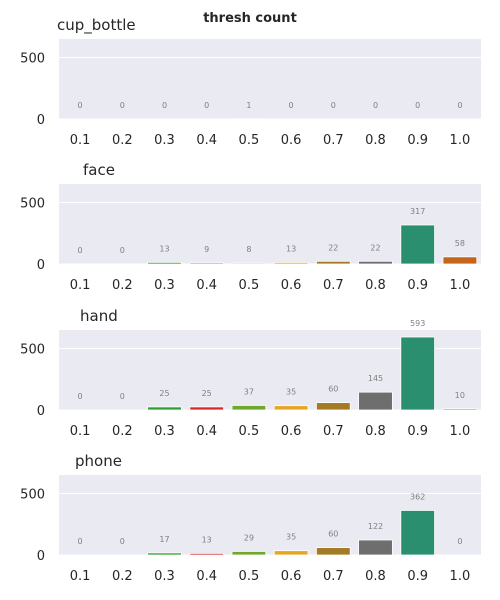  What do you see at coordinates (98, 461) in the screenshot?
I see `subplot-title: phone` at bounding box center [98, 461].